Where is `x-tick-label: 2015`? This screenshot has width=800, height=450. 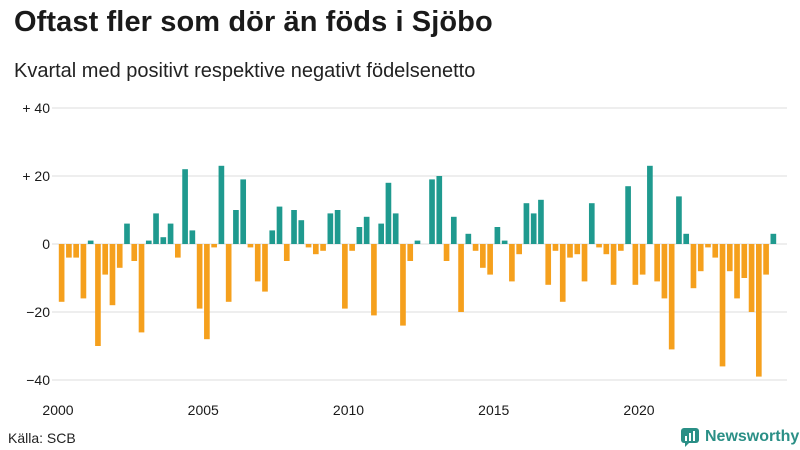 x-tick-label: 2015 is located at coordinates (493, 410).